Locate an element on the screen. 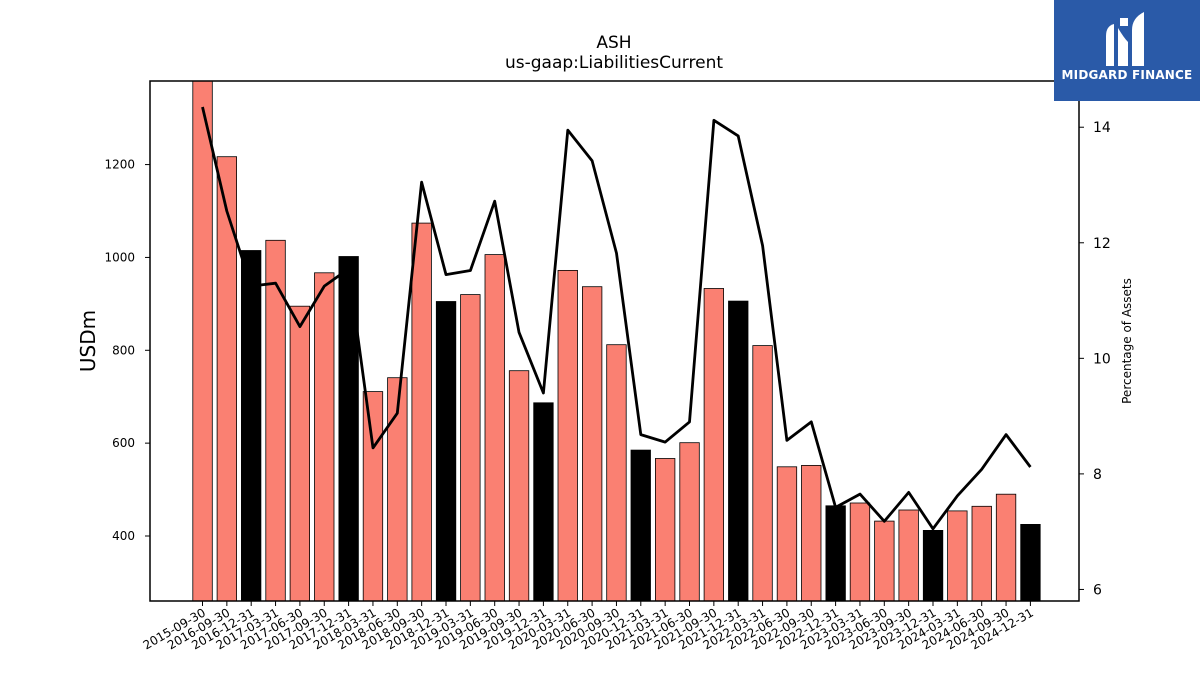 This screenshot has height=675, width=1200. y2-axis: 6 8 10 12 14 is located at coordinates (1095, 359).